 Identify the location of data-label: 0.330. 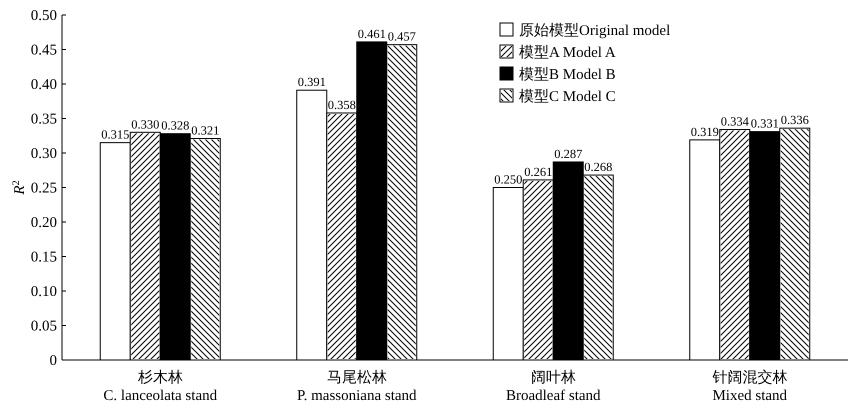
(145, 124).